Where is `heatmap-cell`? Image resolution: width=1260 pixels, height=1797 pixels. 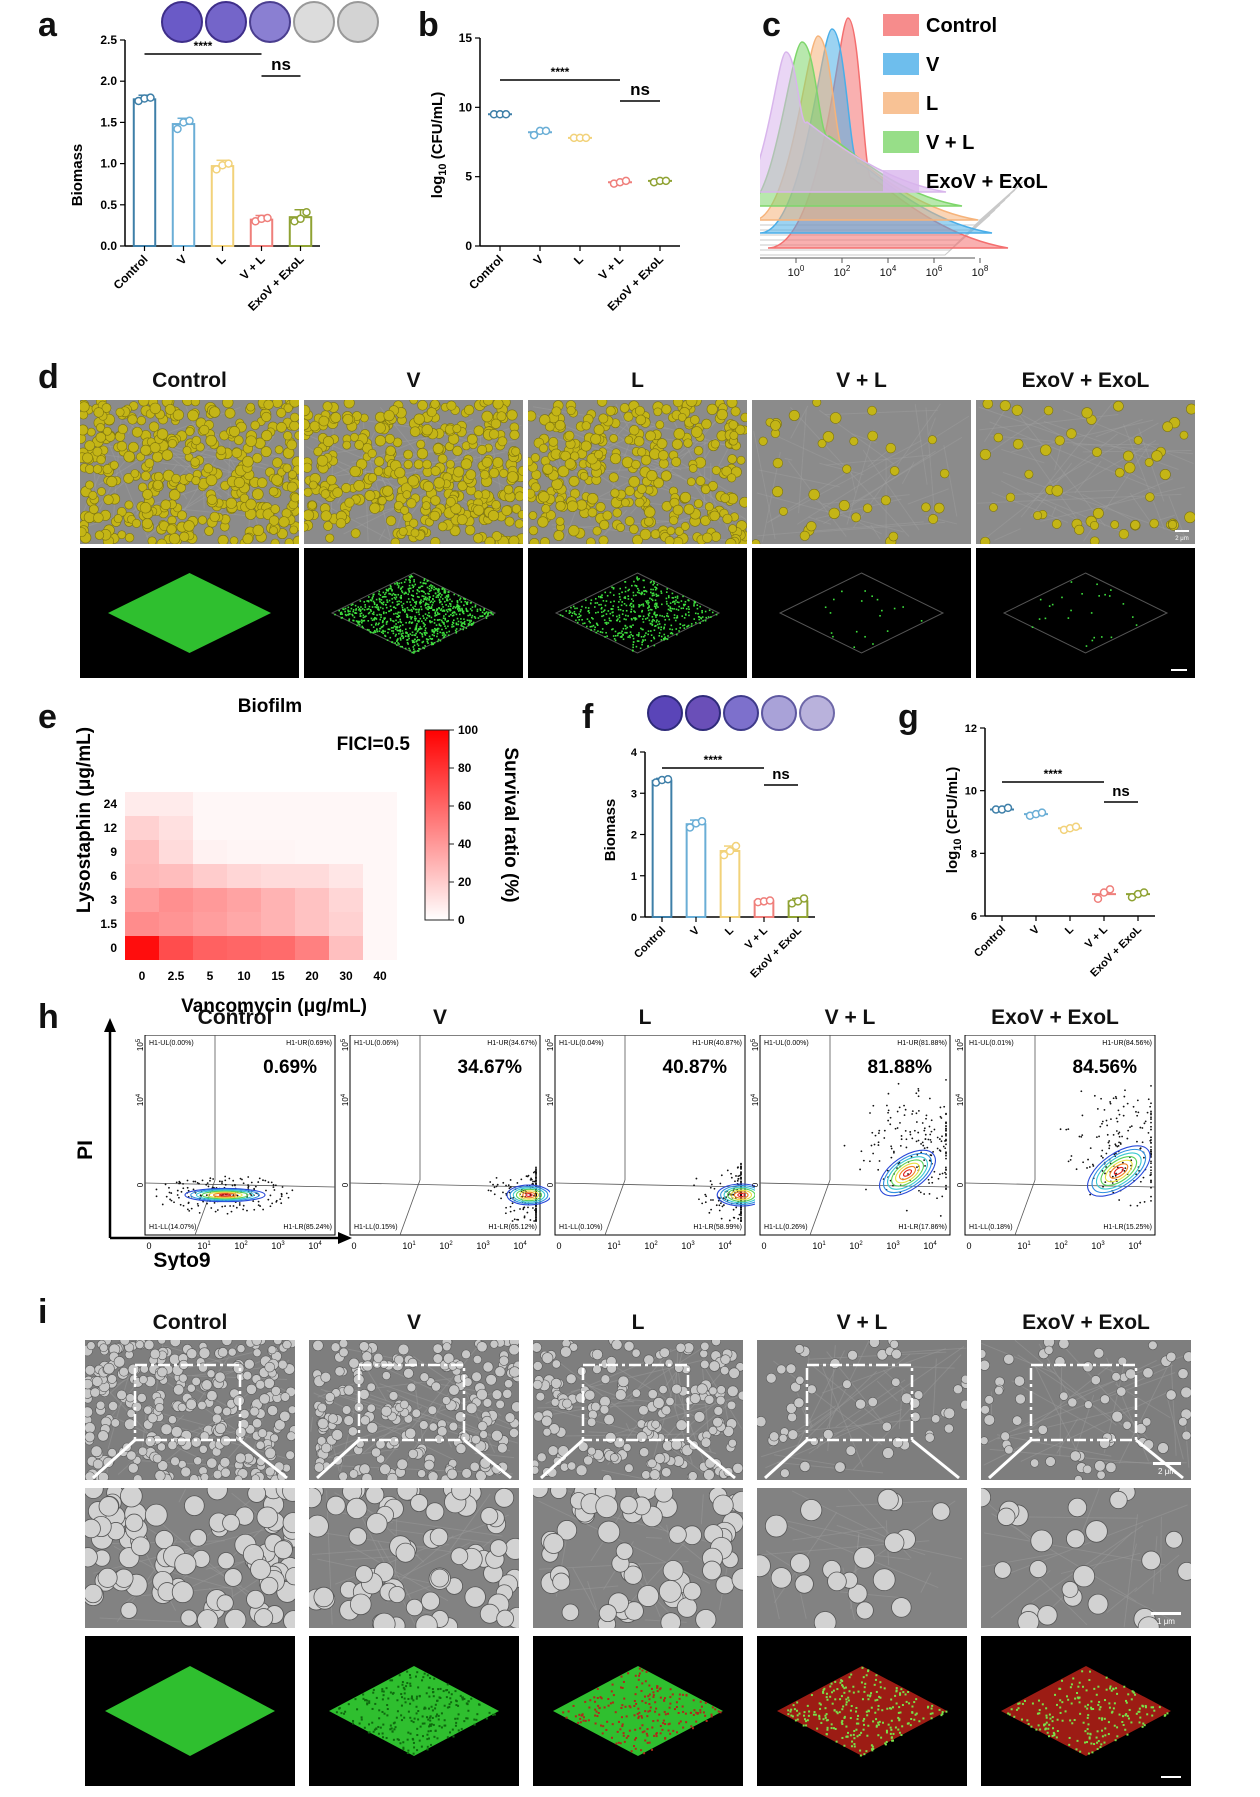
heatmap-cell is located at coordinates (312, 828).